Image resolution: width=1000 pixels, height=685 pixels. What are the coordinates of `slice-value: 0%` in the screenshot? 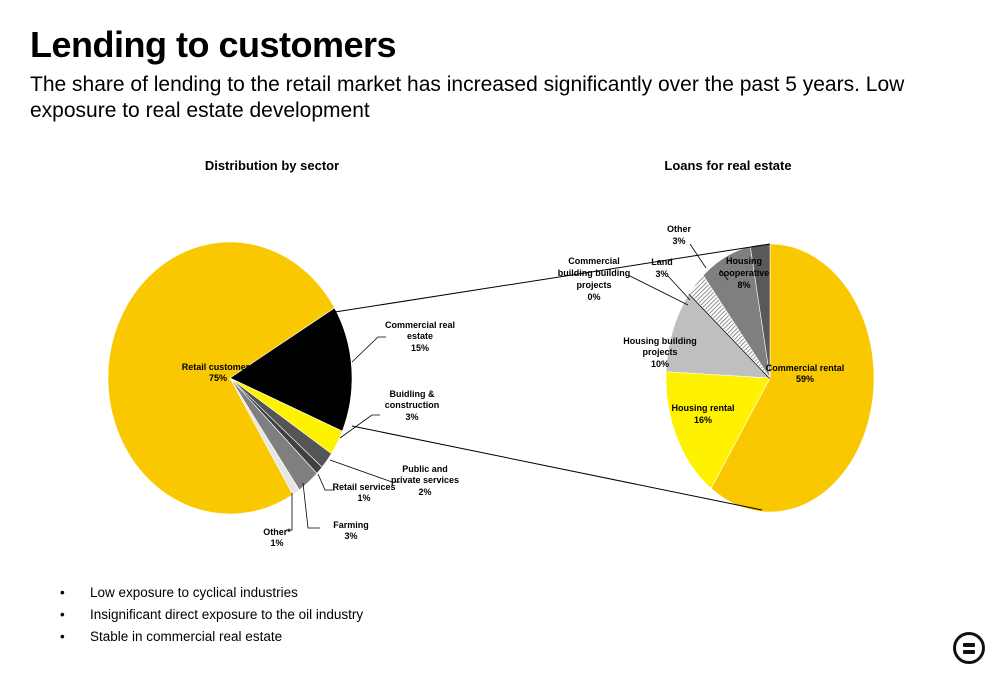 It's located at (593, 297).